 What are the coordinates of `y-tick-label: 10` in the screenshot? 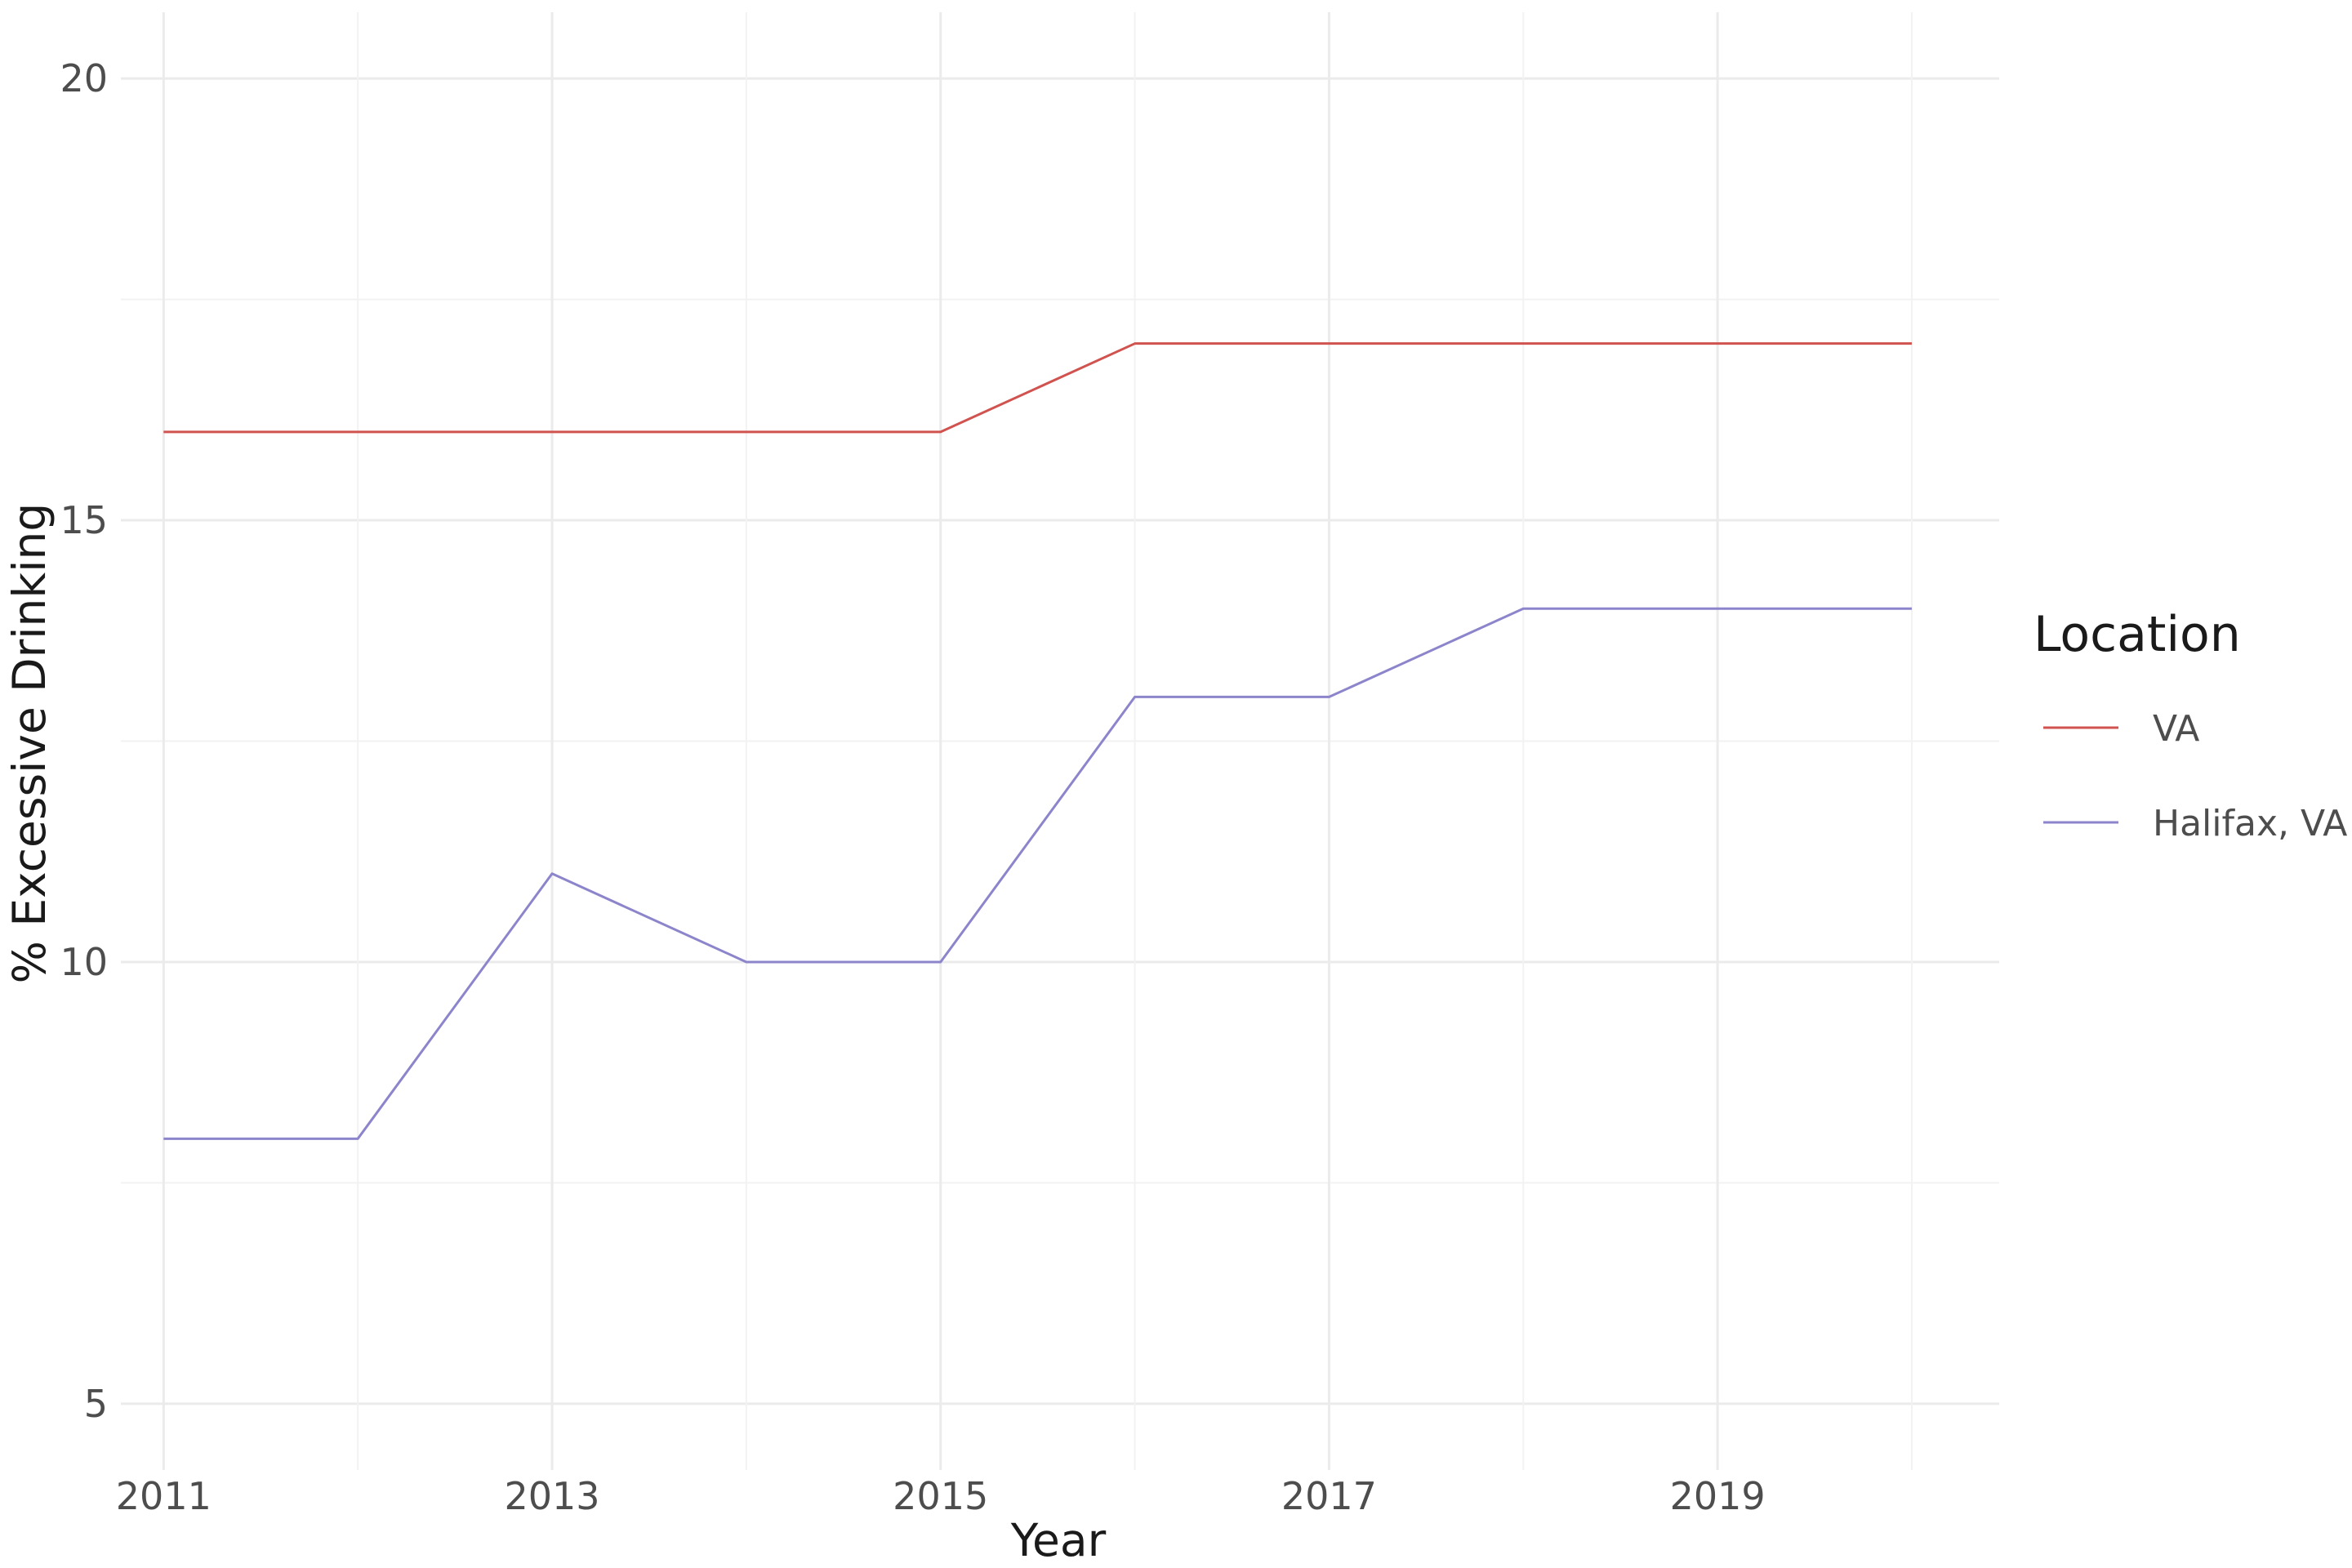 It's located at (84, 962).